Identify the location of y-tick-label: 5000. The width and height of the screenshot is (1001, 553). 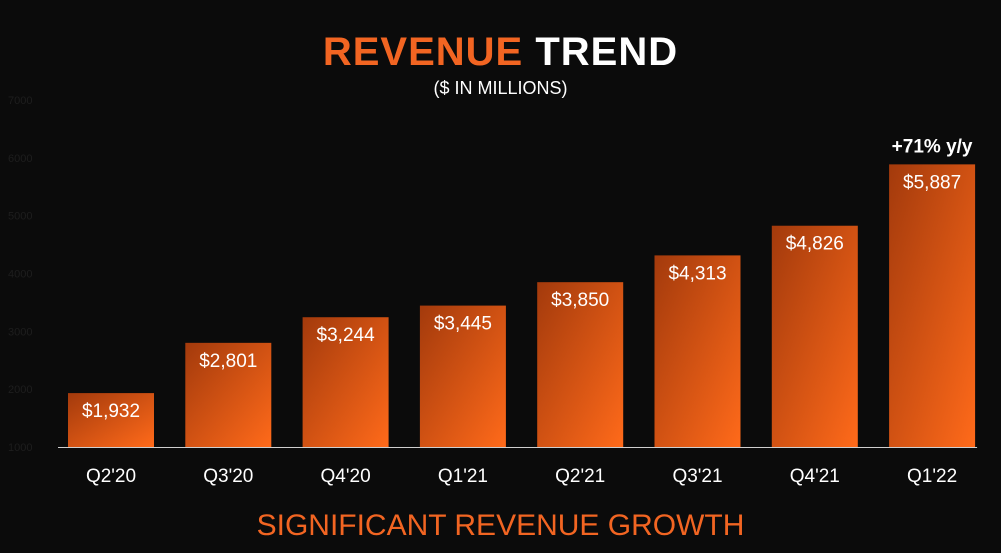
(20, 217).